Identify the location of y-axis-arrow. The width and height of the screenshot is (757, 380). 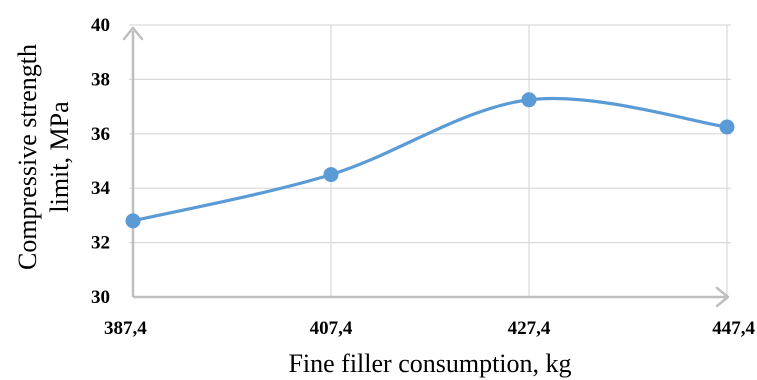
(133, 33).